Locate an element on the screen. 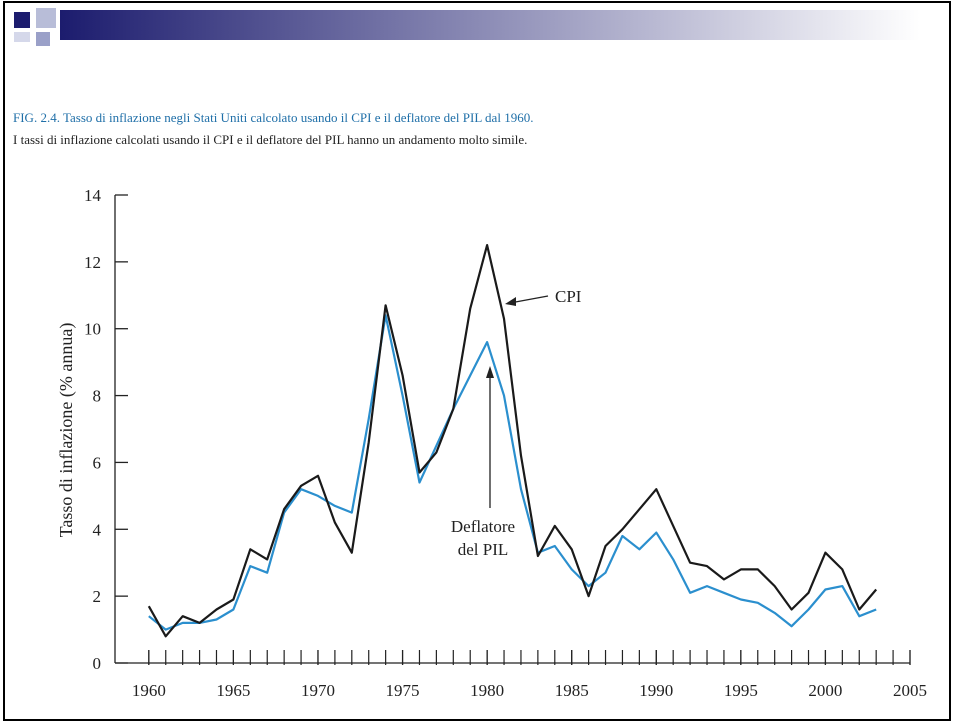  x-tick-label: 1975 is located at coordinates (403, 690).